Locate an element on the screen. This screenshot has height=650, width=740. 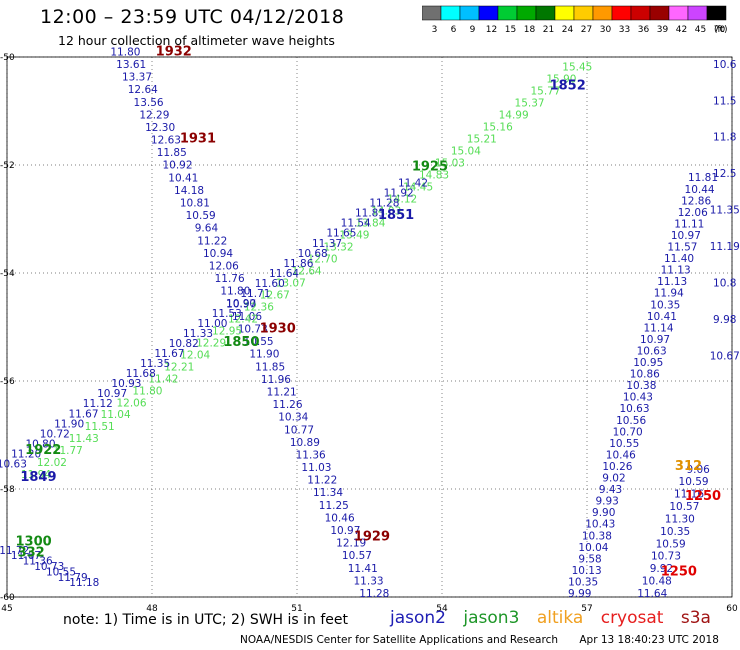
swh-value-label: 12.04 is located at coordinates (195, 355).